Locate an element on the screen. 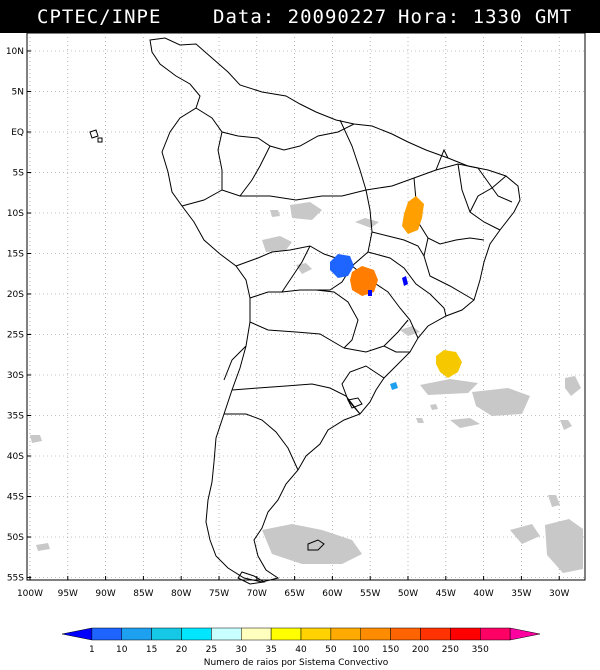  lat-tick-label: 55S is located at coordinates (15, 579).